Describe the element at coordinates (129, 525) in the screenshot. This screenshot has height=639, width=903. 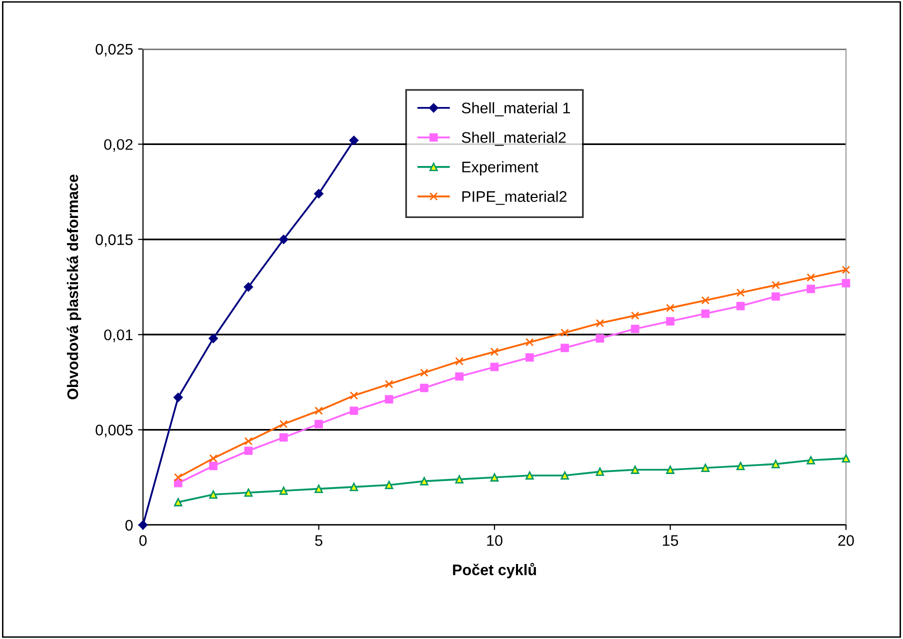
I see `y-tick-label: 0` at that location.